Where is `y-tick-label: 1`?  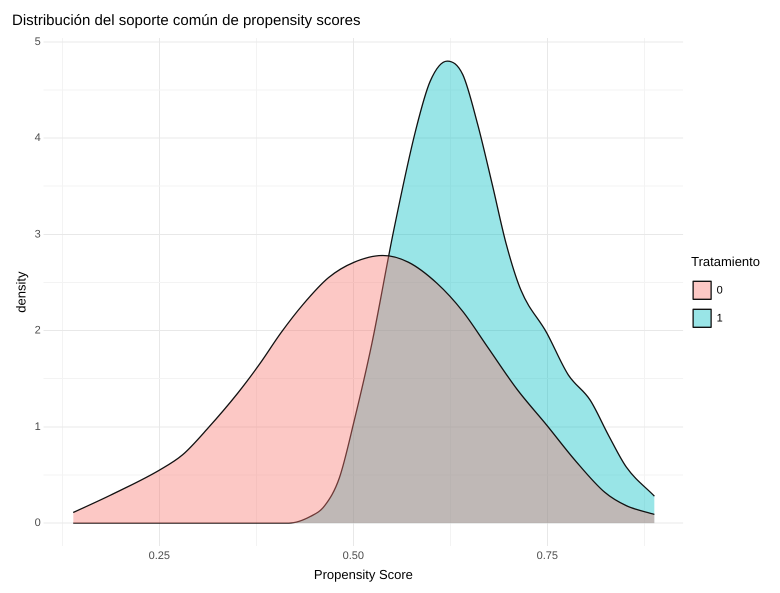
y-tick-label: 1 is located at coordinates (37, 426).